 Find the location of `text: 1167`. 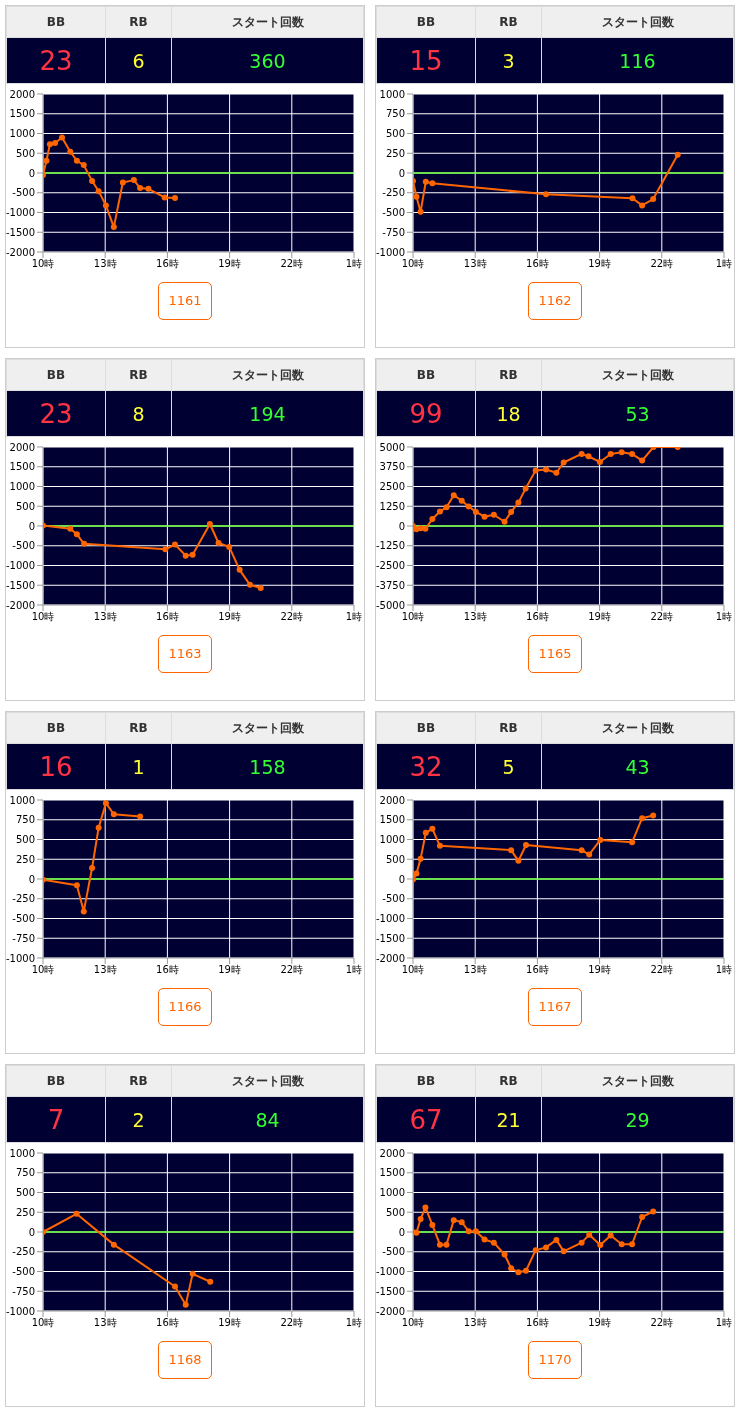

text: 1167 is located at coordinates (555, 1007).